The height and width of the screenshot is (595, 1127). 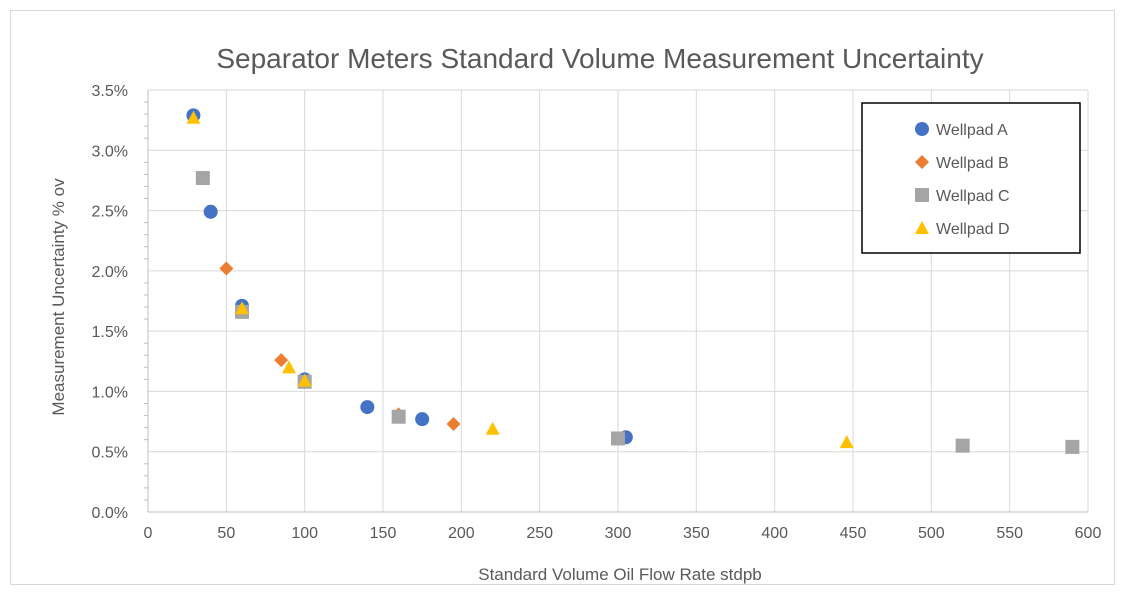 I want to click on y-tick-label: 3.5%, so click(x=110, y=91).